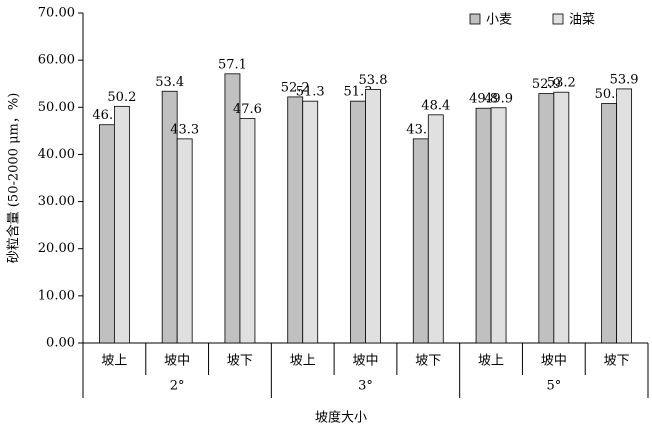 The image size is (652, 431). I want to click on y-axis-label: 砂粒含量 (50-2000 μm，%), so click(14, 178).